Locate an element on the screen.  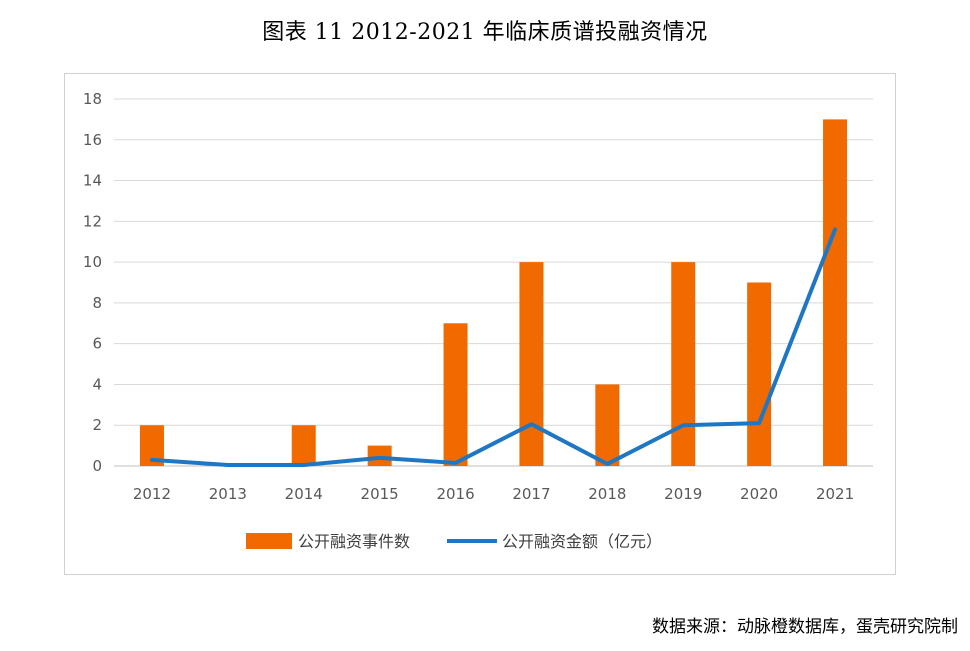
y-tick-label: 18 is located at coordinates (92, 99).